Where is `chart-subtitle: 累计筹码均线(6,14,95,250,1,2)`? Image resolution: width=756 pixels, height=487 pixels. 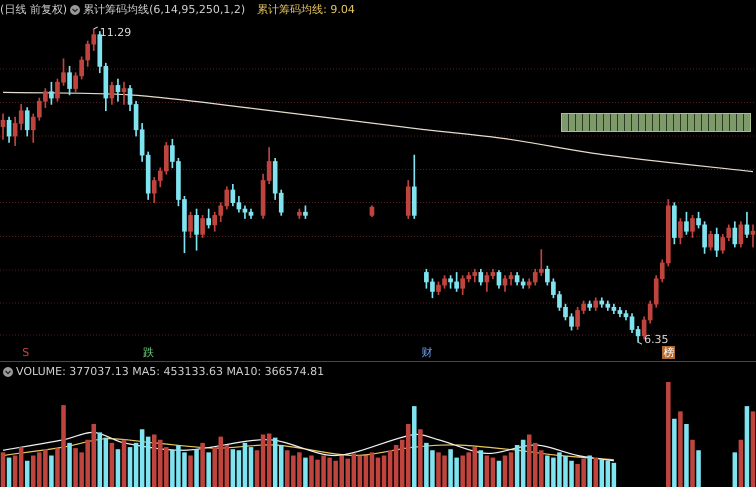
chart-subtitle: 累计筹码均线(6,14,95,250,1,2) is located at coordinates (164, 9).